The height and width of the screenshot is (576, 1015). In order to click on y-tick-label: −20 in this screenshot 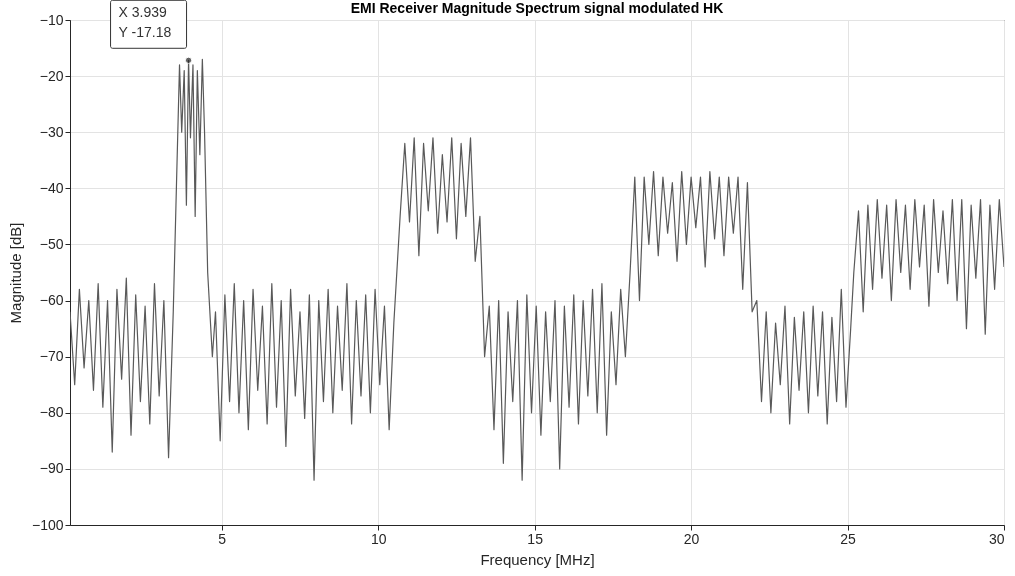, I will do `click(51, 75)`.